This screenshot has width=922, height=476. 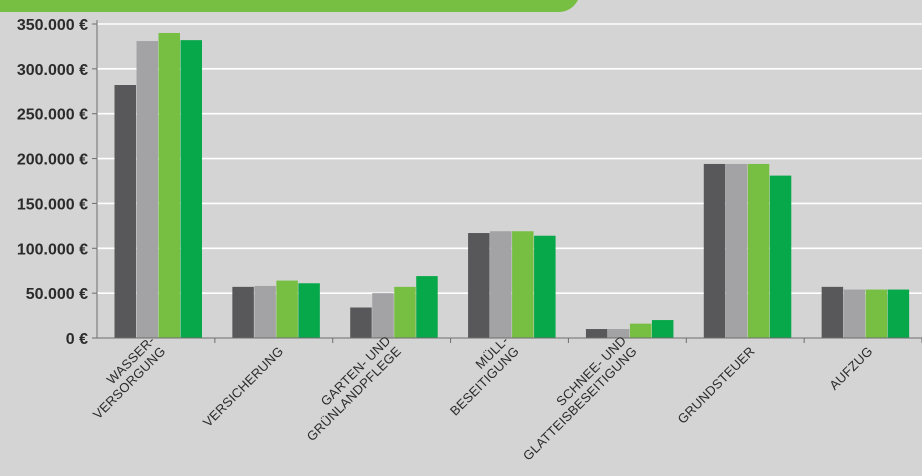 What do you see at coordinates (479, 376) in the screenshot?
I see `x-tick-label: MÜLL-BESEITIGUNG` at bounding box center [479, 376].